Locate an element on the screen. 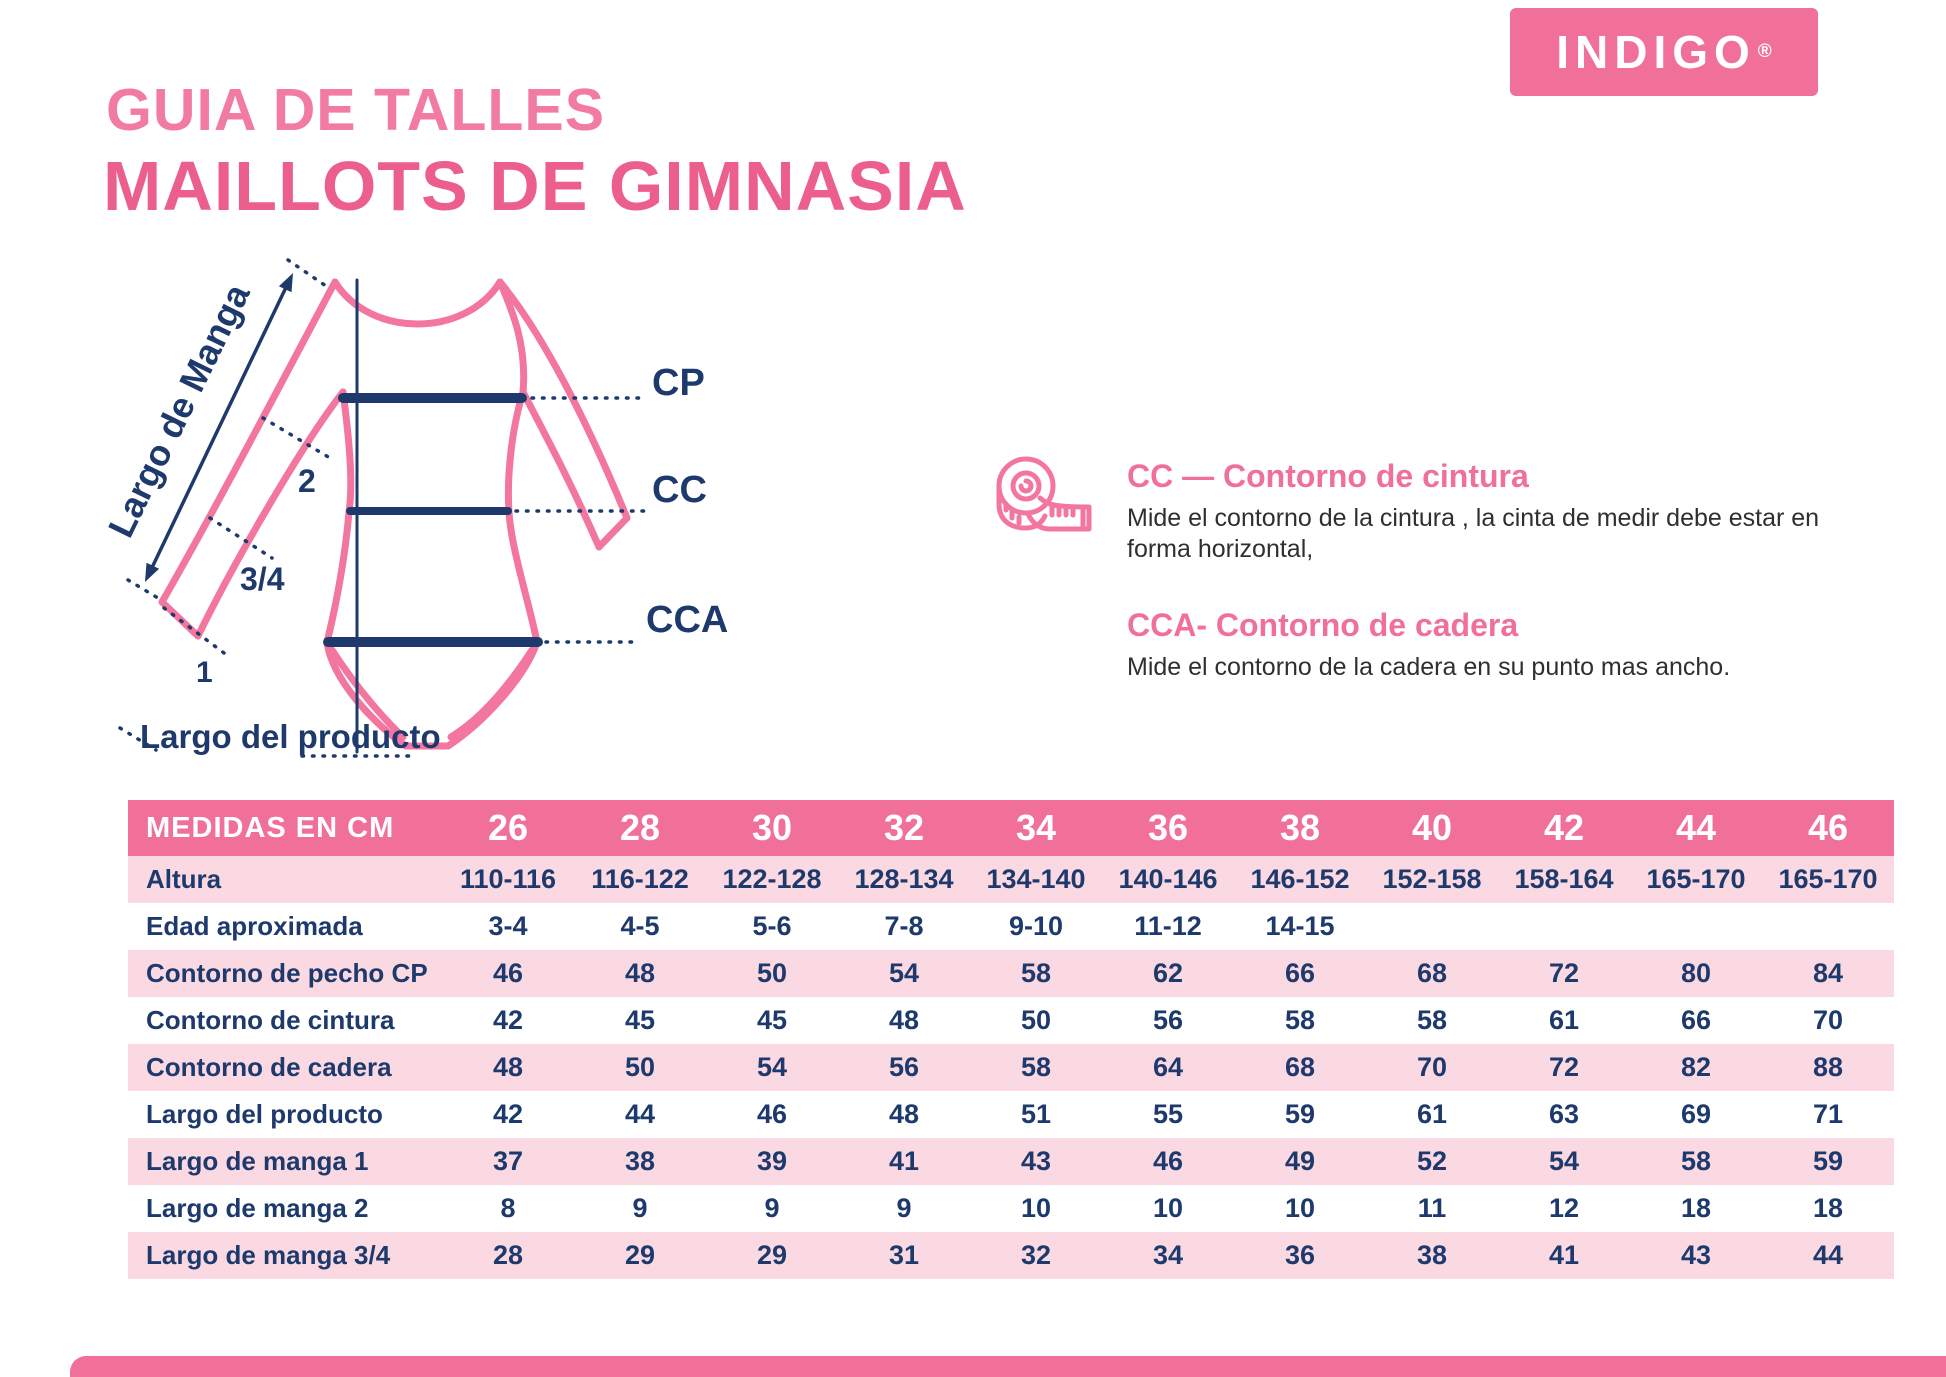 Image resolution: width=1946 pixels, height=1377 pixels. page-title: MAILLOTS DE GIMNASIA is located at coordinates (535, 186).